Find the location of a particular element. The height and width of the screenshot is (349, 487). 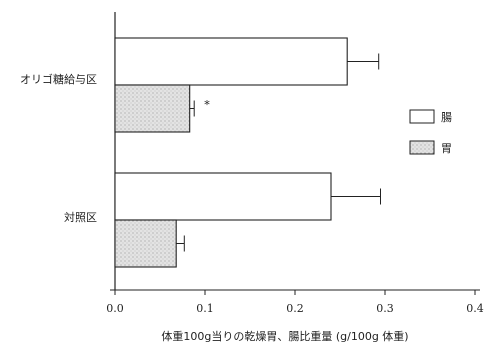

x-tick-label: 0.0 is located at coordinates (115, 308).